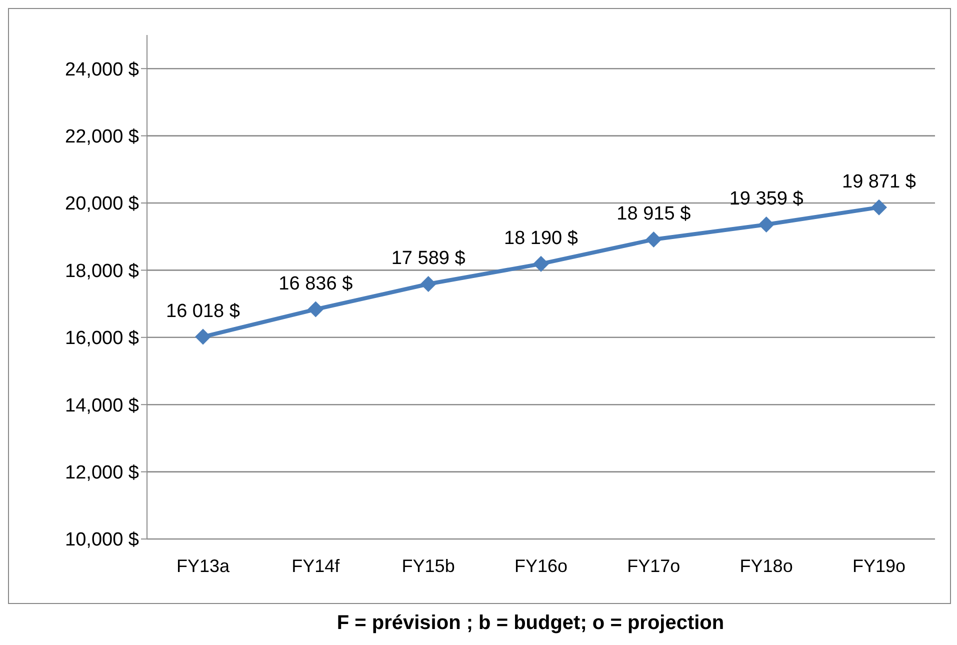 This screenshot has width=957, height=645. What do you see at coordinates (102, 204) in the screenshot?
I see `y-tick-label: 20,000 $` at bounding box center [102, 204].